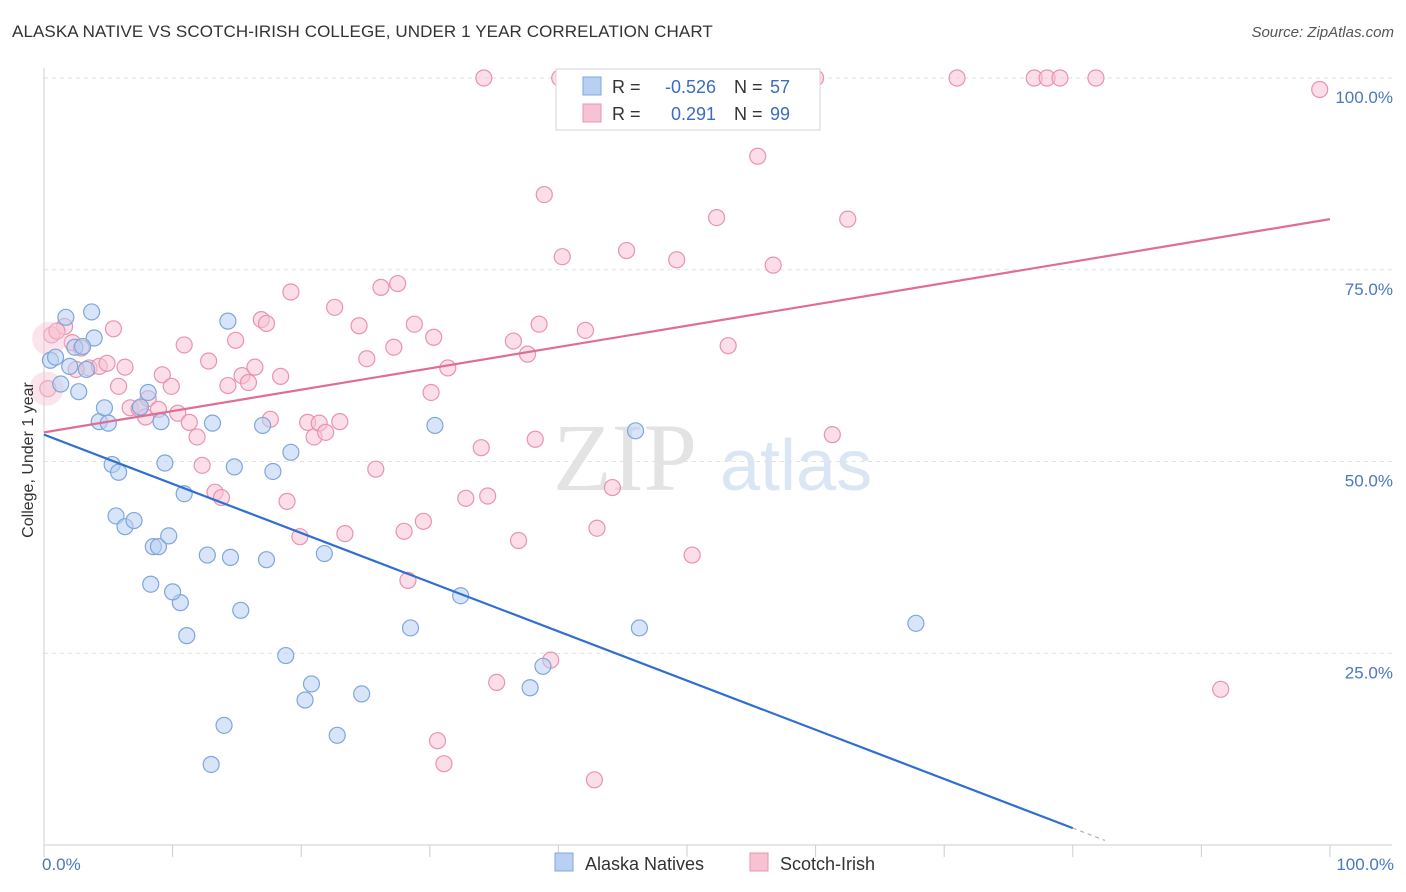  Describe the element at coordinates (714, 863) in the screenshot. I see `series-legend: Alaska Natives Scotch-Irish` at that location.